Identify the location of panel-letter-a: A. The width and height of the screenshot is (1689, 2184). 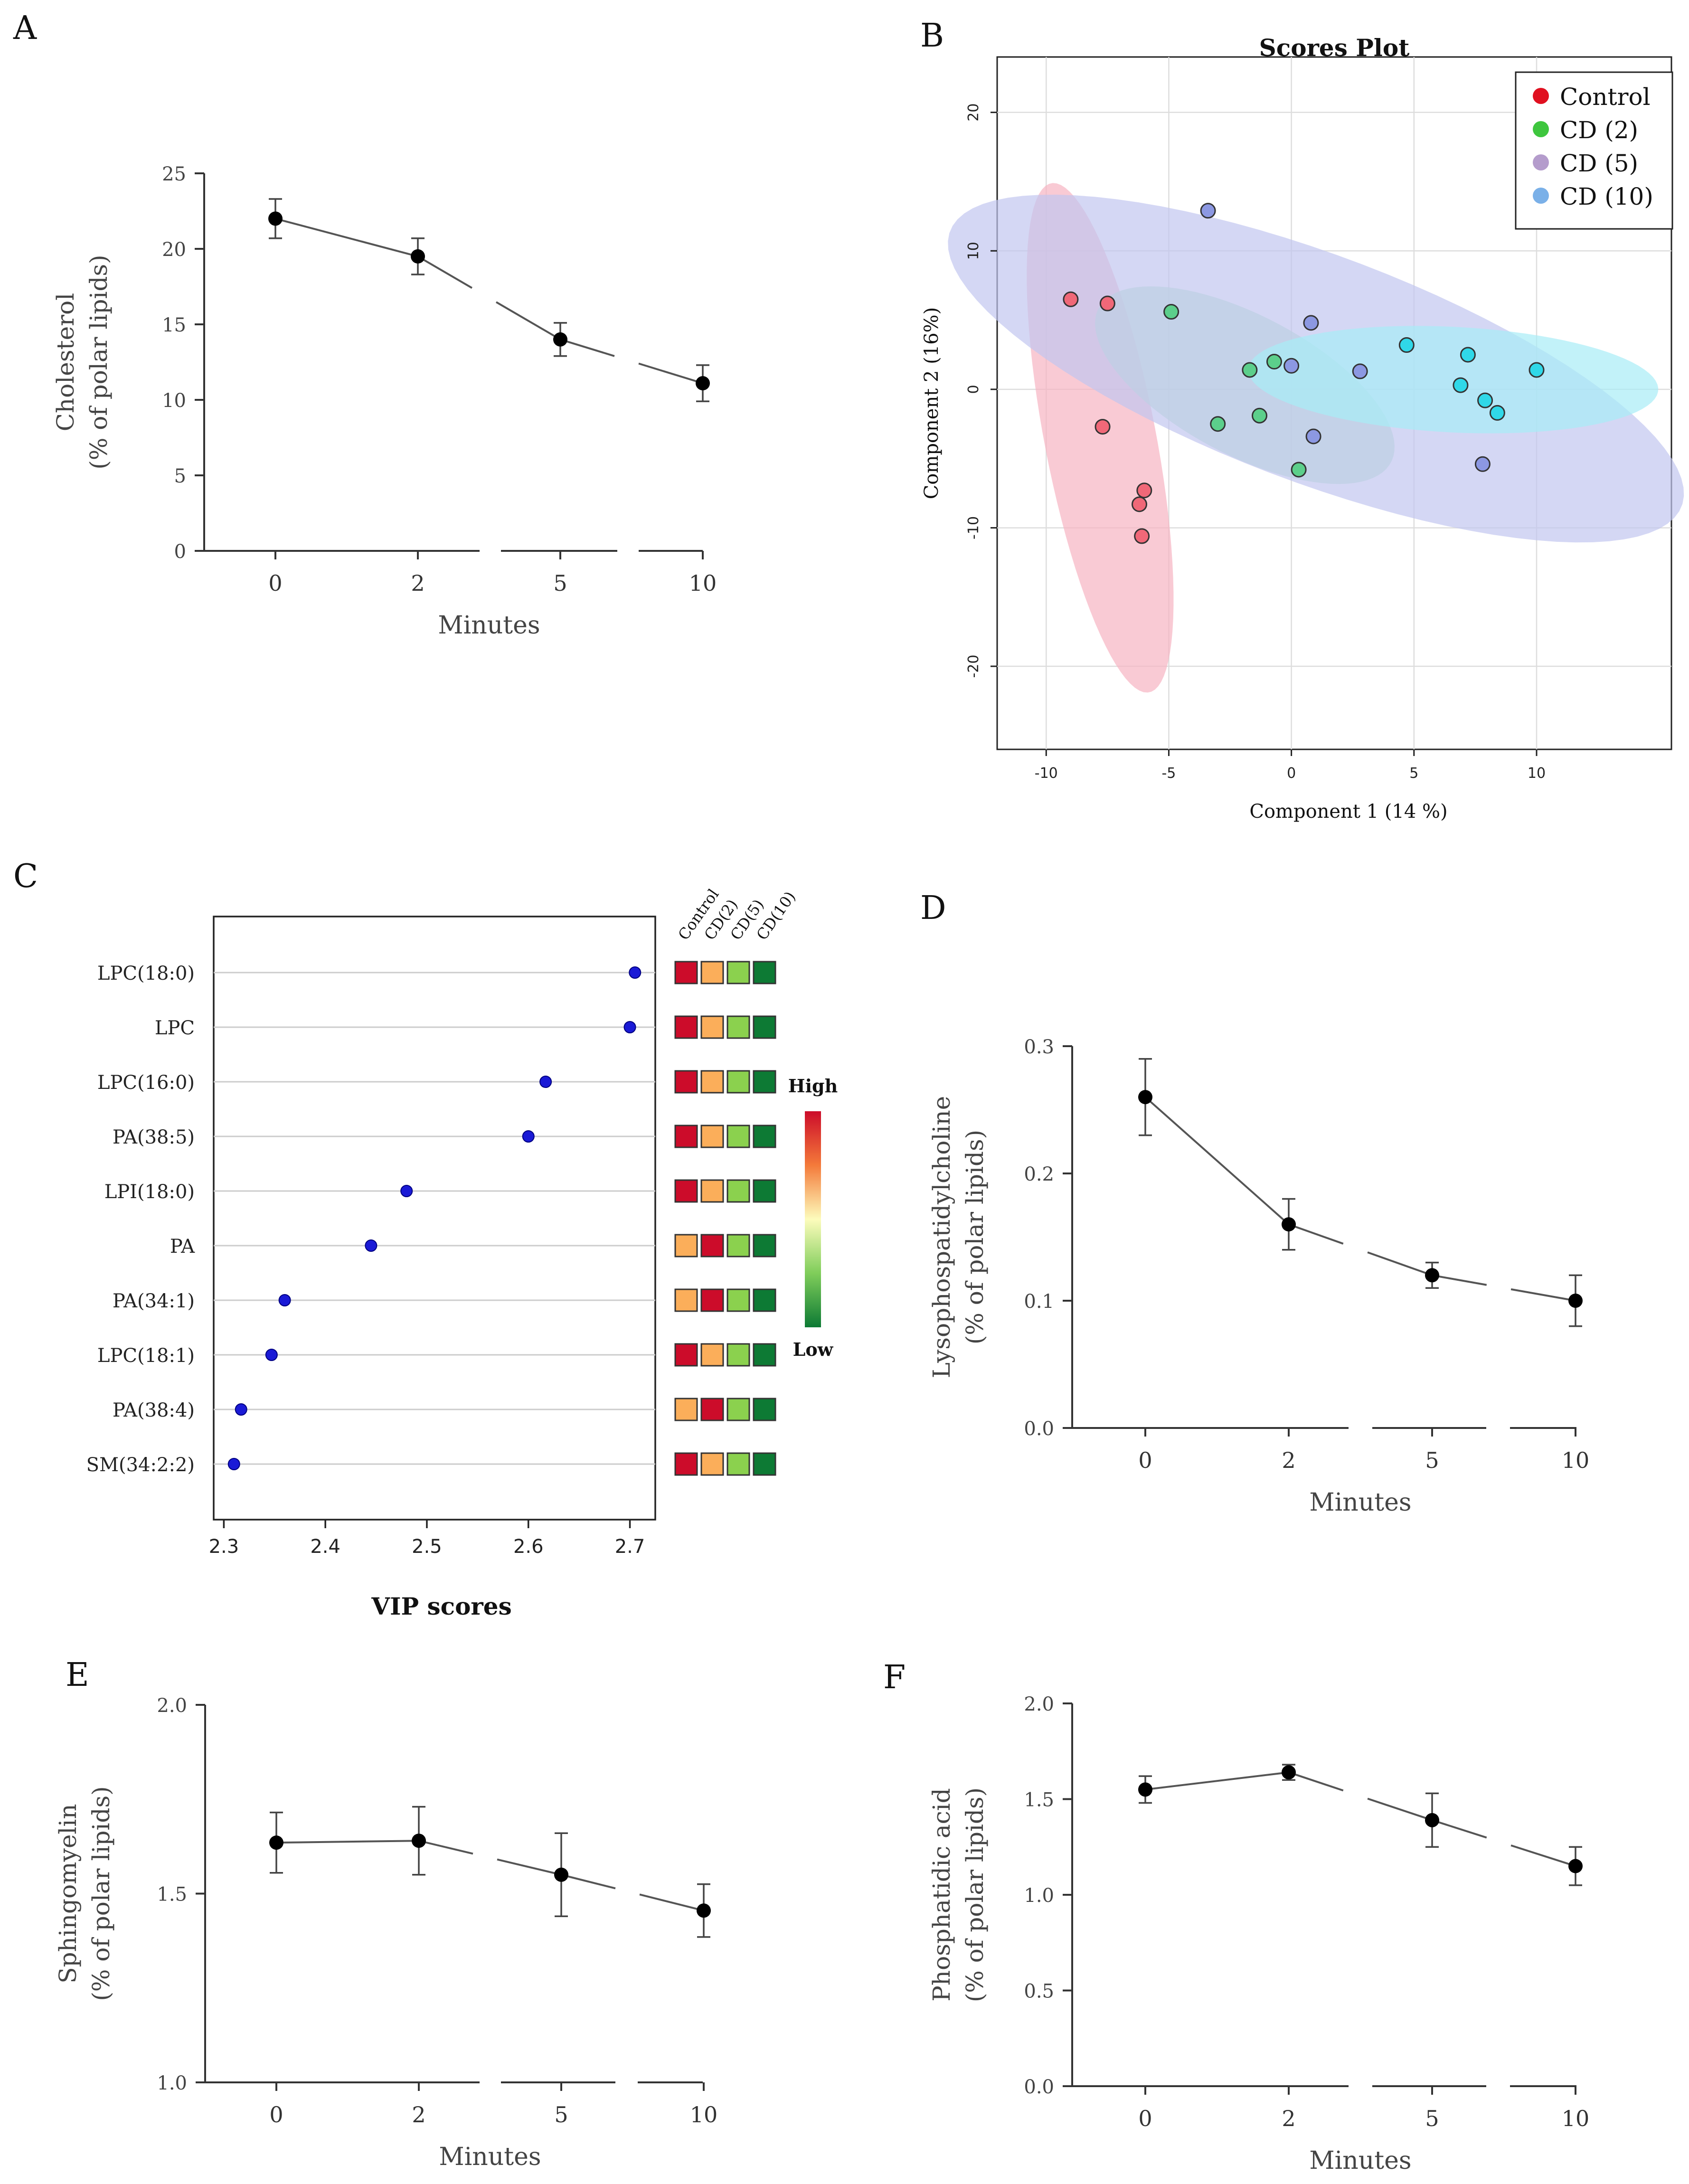
(25, 28).